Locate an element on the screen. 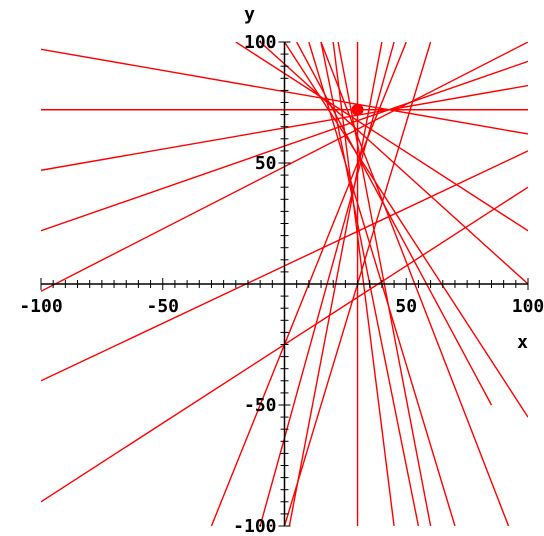  x-tick-label: -50 is located at coordinates (162, 306).